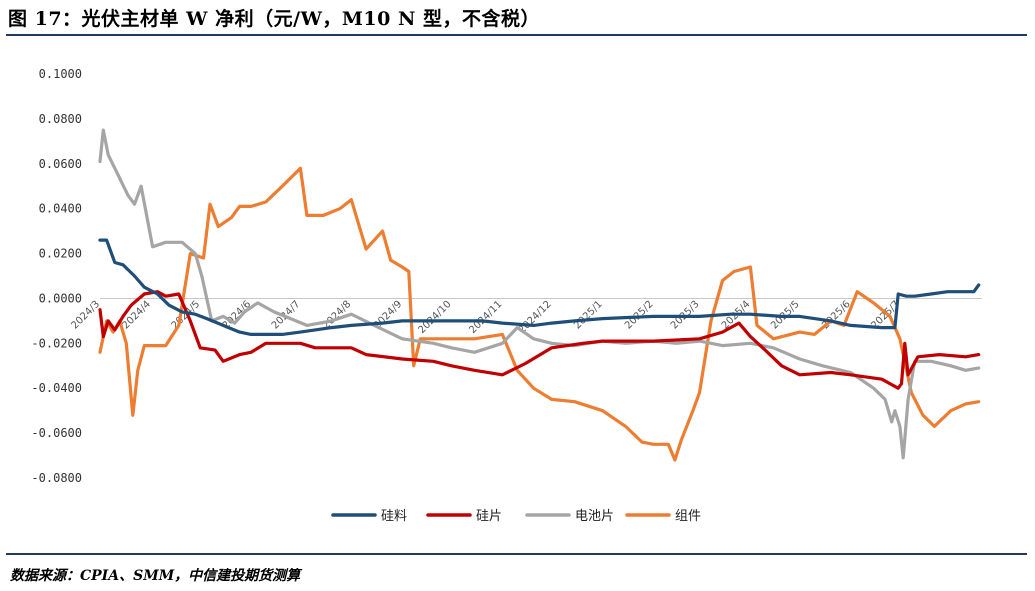 This screenshot has width=1035, height=591. What do you see at coordinates (516, 516) in the screenshot?
I see `legend: 硅料 硅片 电池片 组件` at bounding box center [516, 516].